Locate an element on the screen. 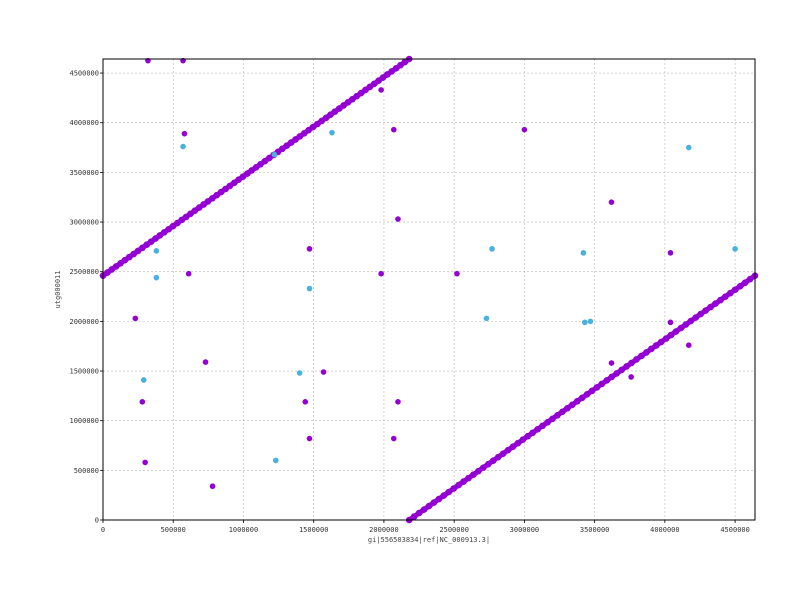 The image size is (792, 612). x-tick-label: 1000000 is located at coordinates (244, 530).